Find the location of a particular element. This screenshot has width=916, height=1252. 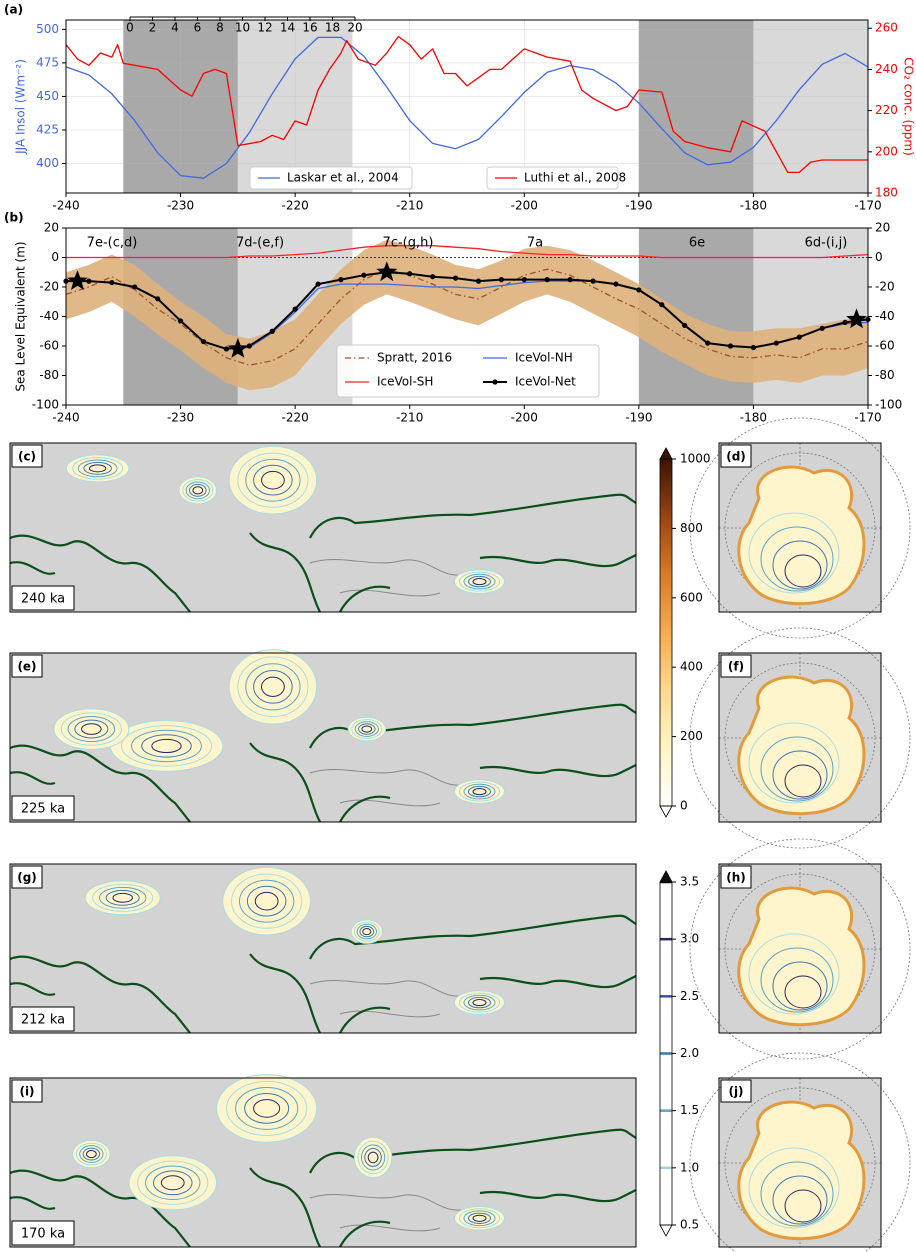

shade-band is located at coordinates (696, 106).